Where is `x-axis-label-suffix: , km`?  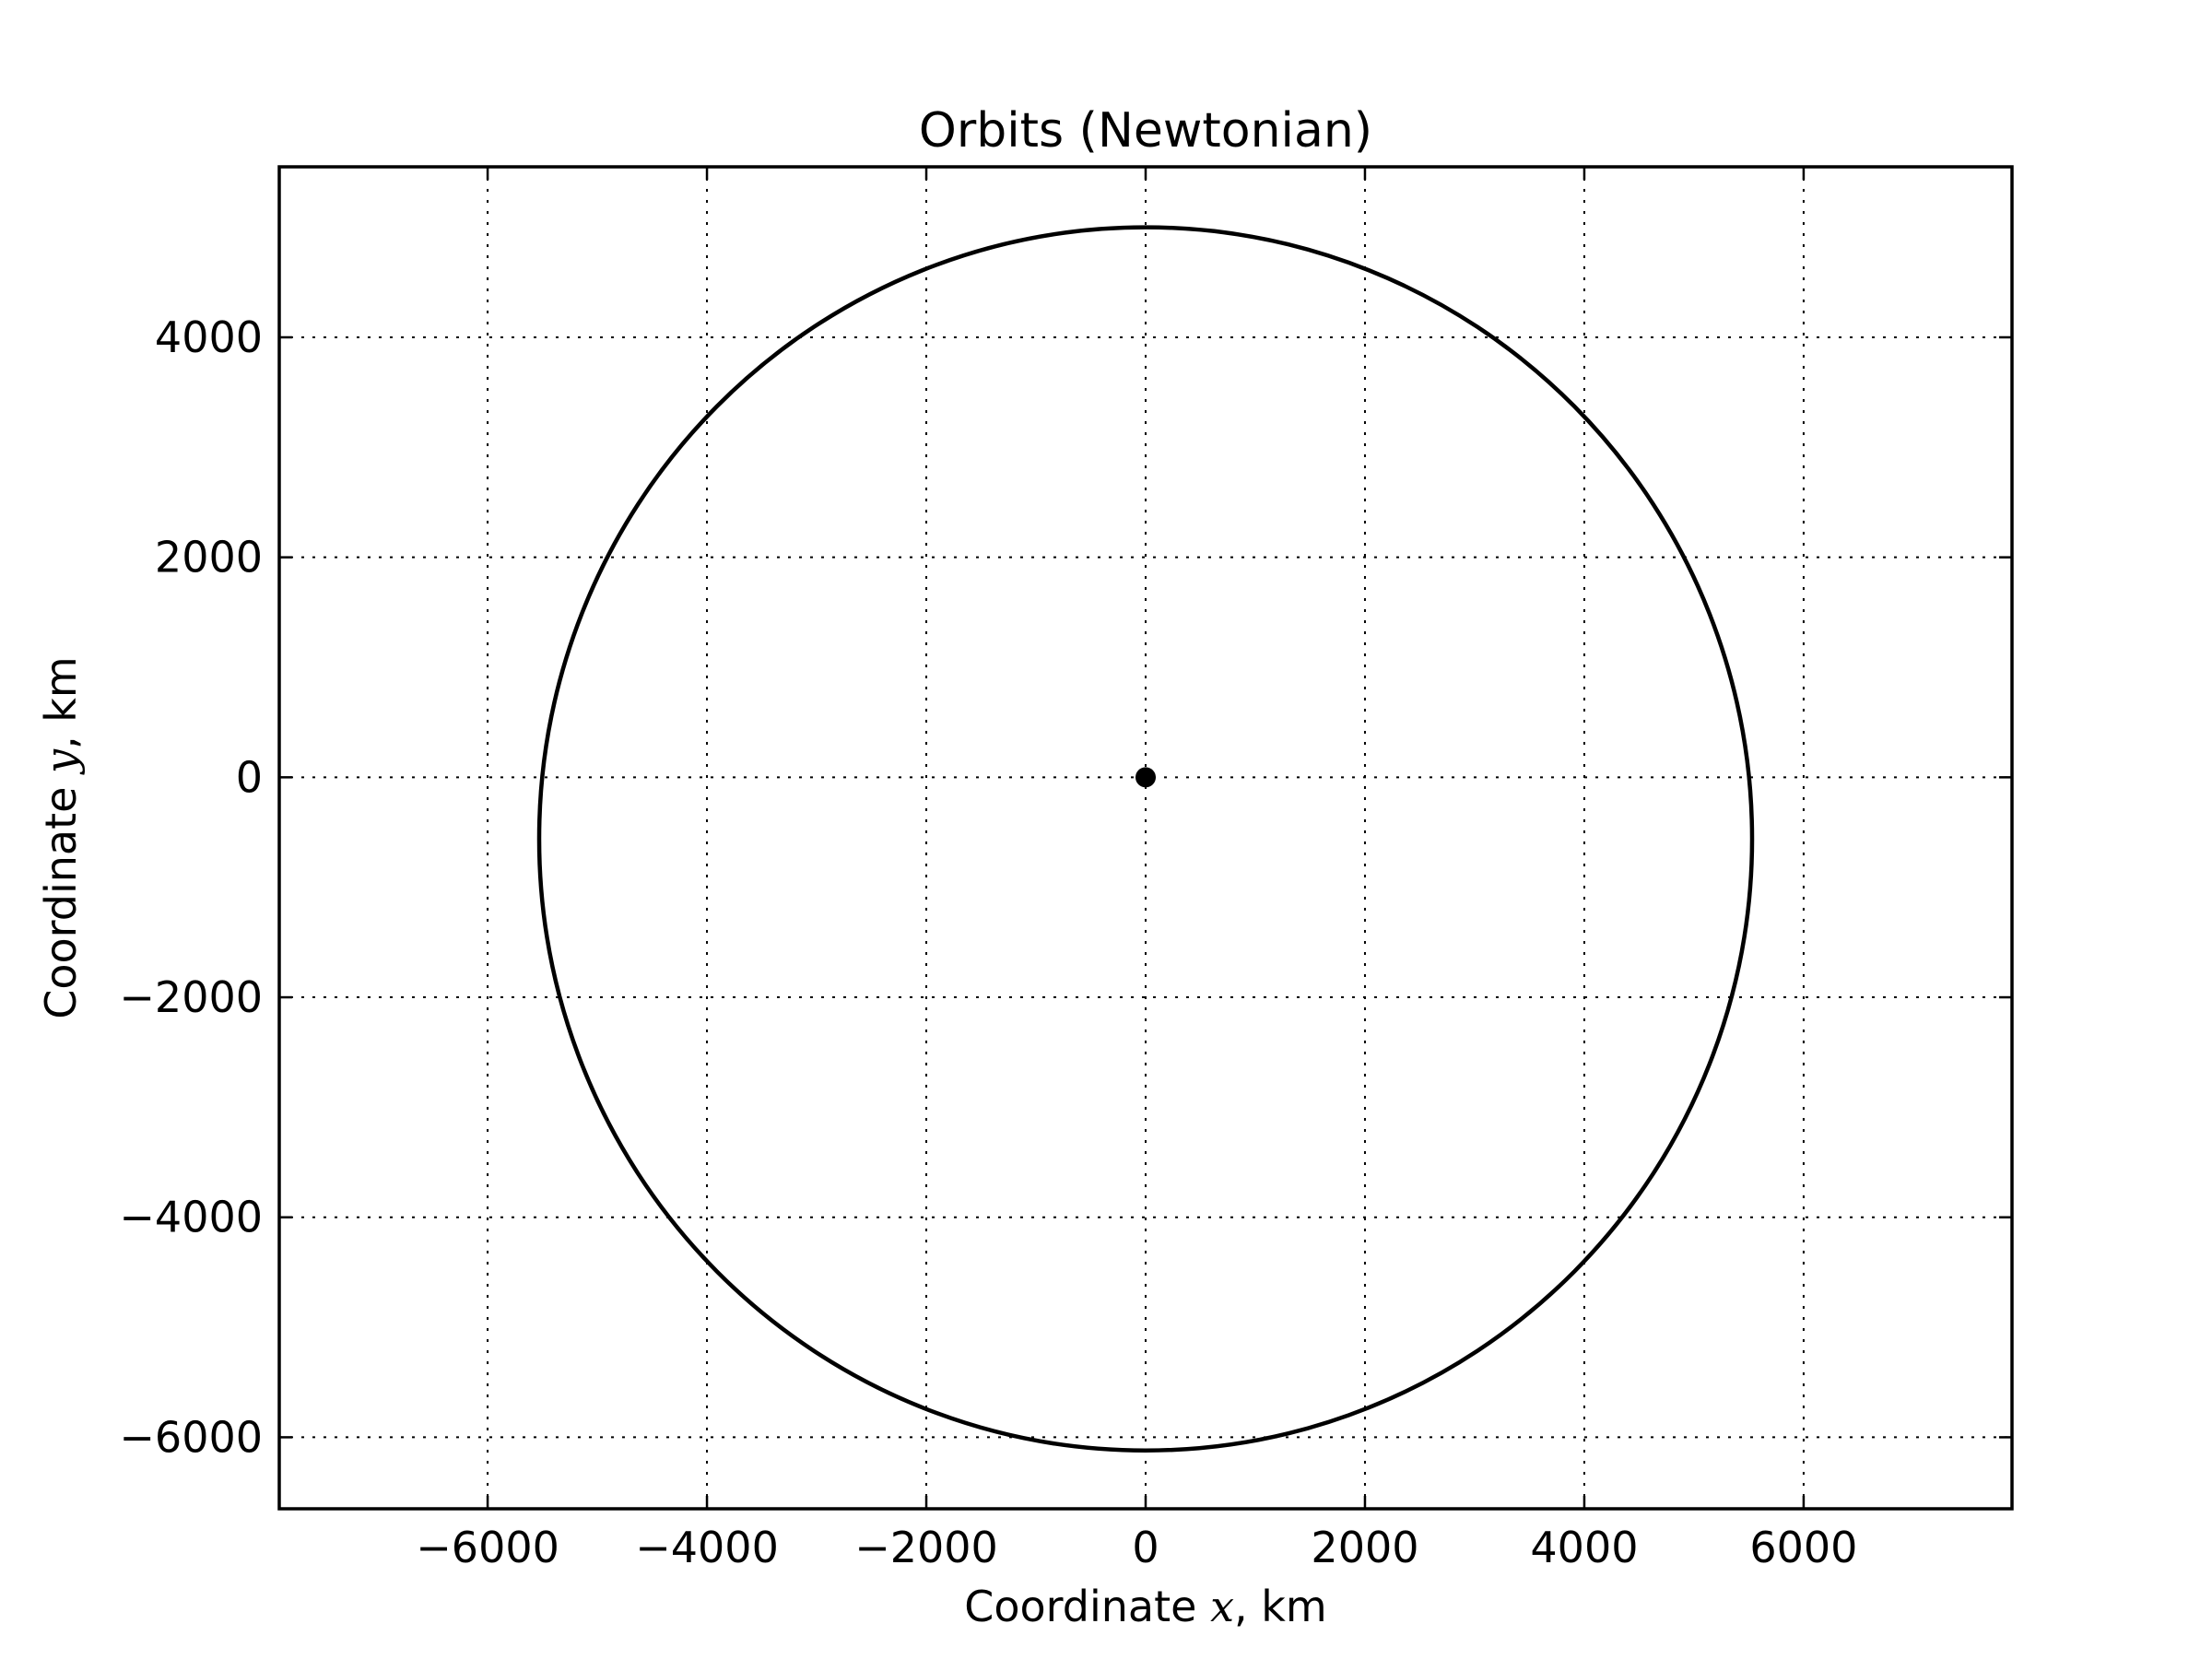
x-axis-label-suffix: , km is located at coordinates (1280, 1606).